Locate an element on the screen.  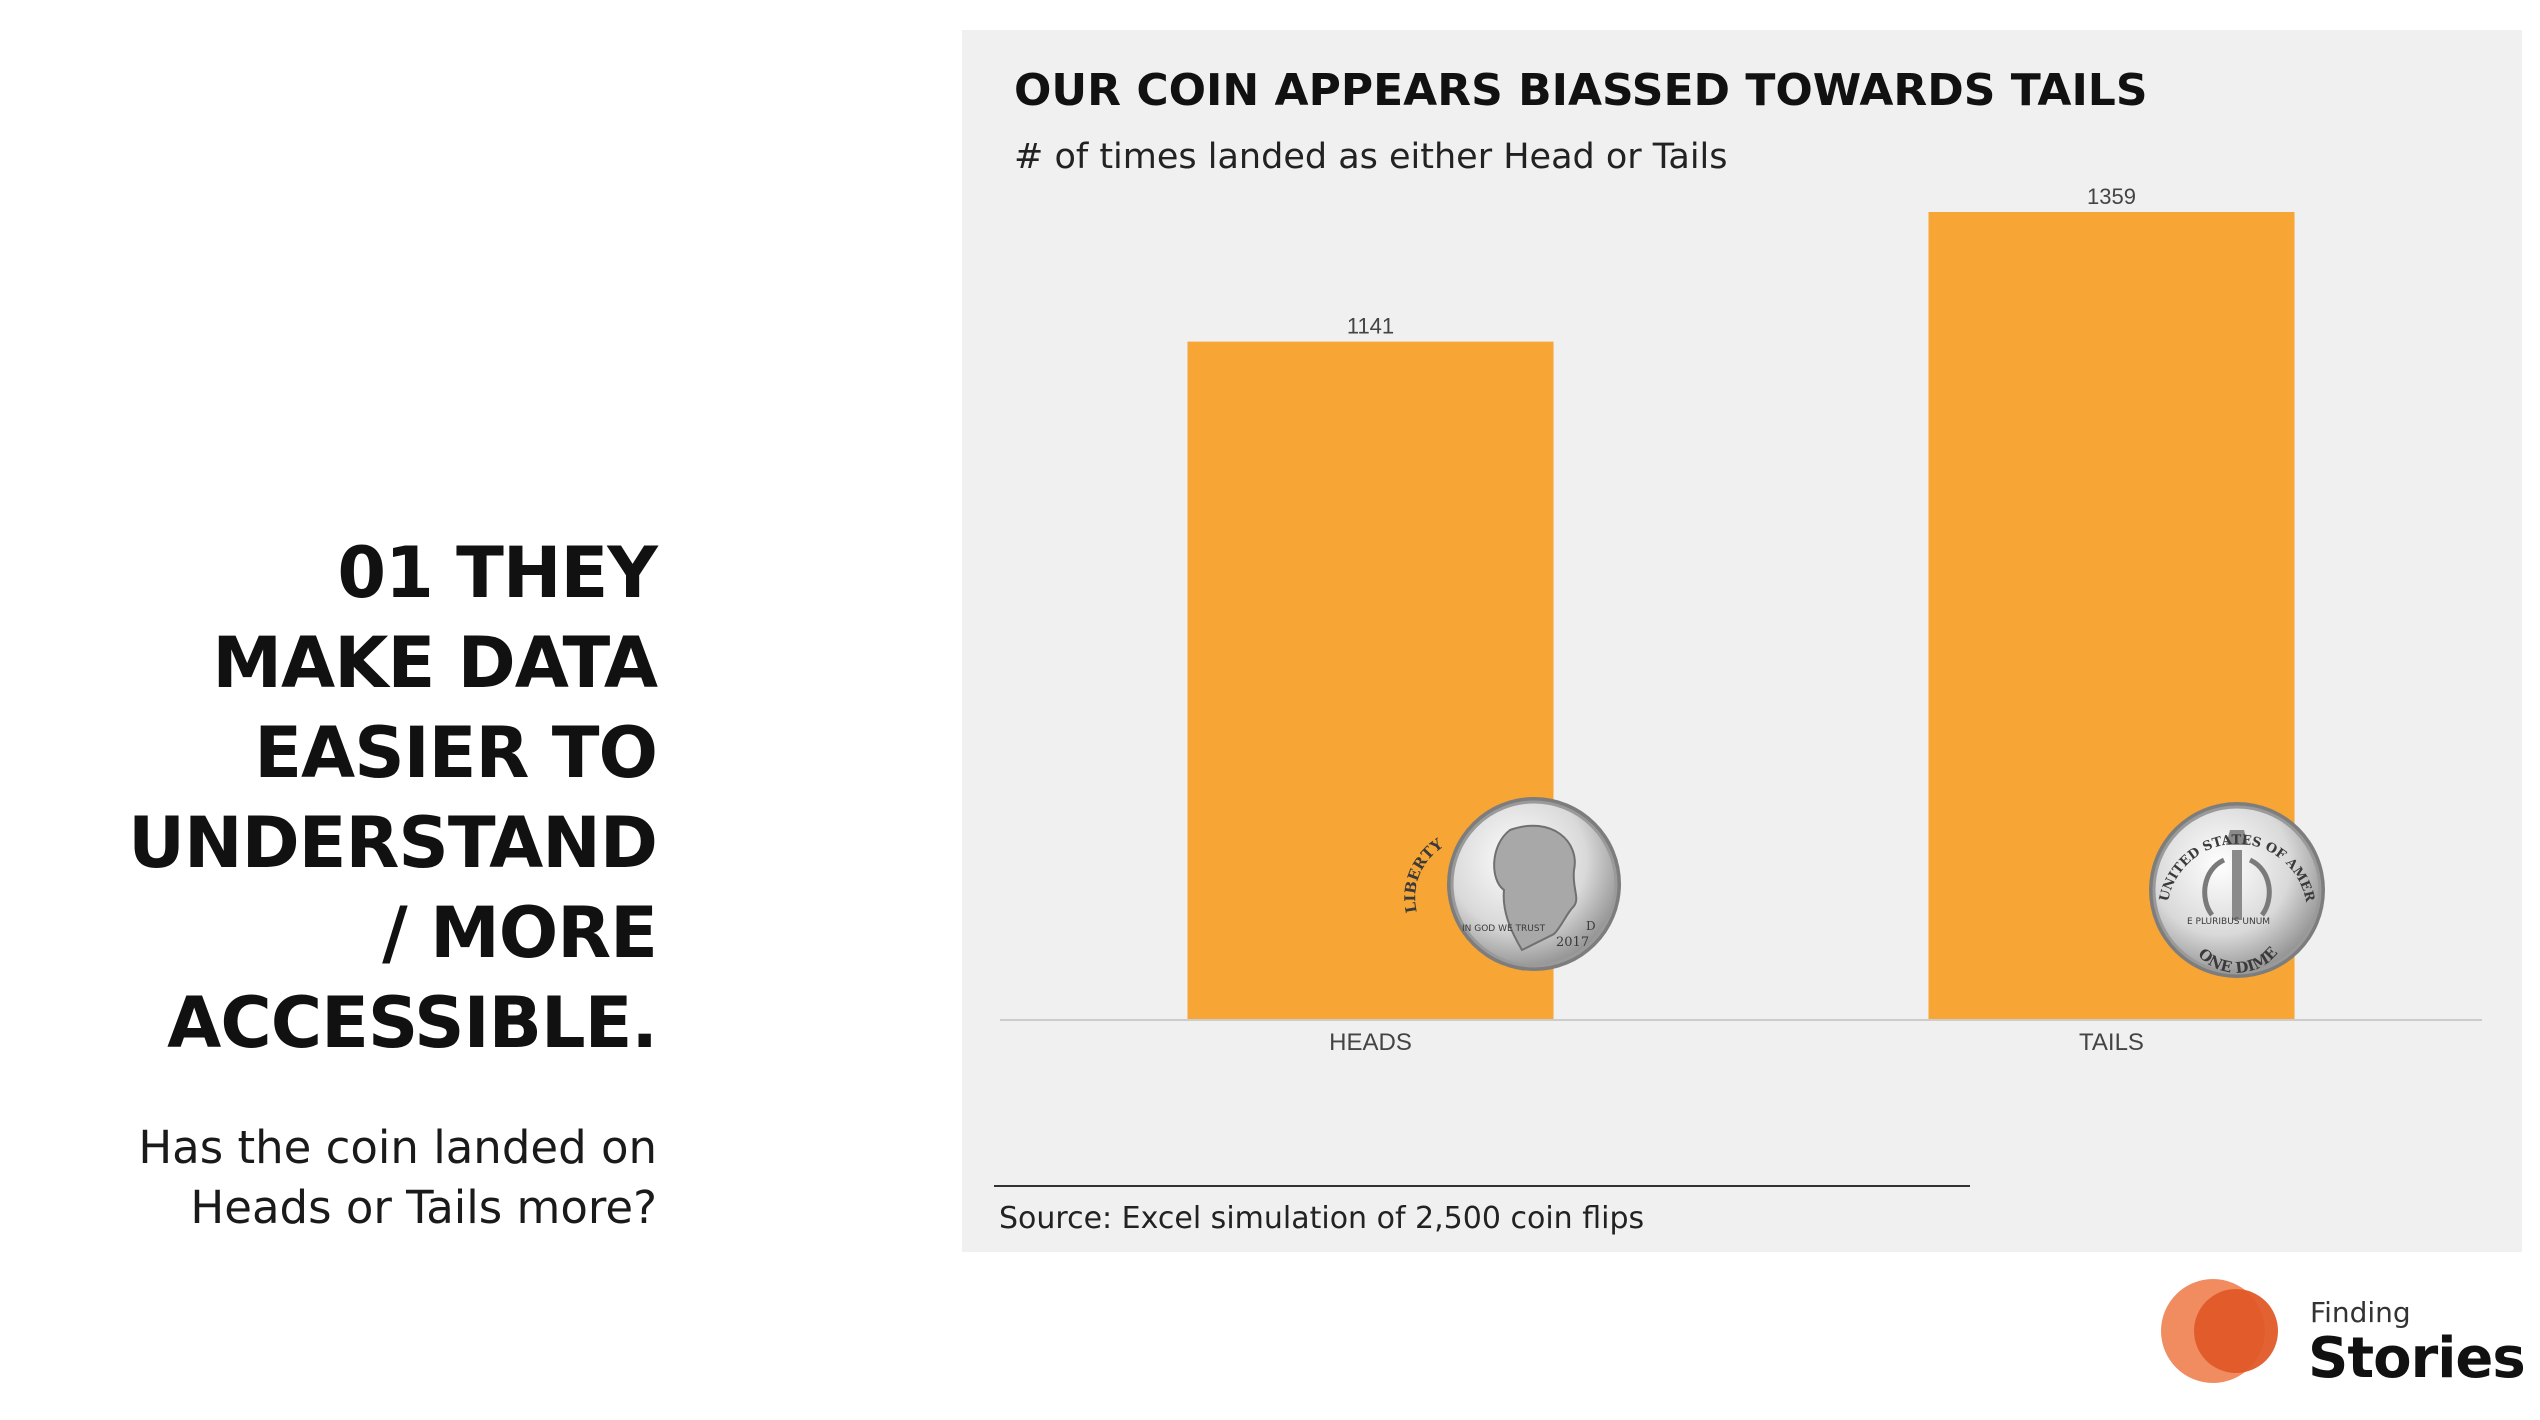
logo-circles-icon is located at coordinates (2219, 1331).